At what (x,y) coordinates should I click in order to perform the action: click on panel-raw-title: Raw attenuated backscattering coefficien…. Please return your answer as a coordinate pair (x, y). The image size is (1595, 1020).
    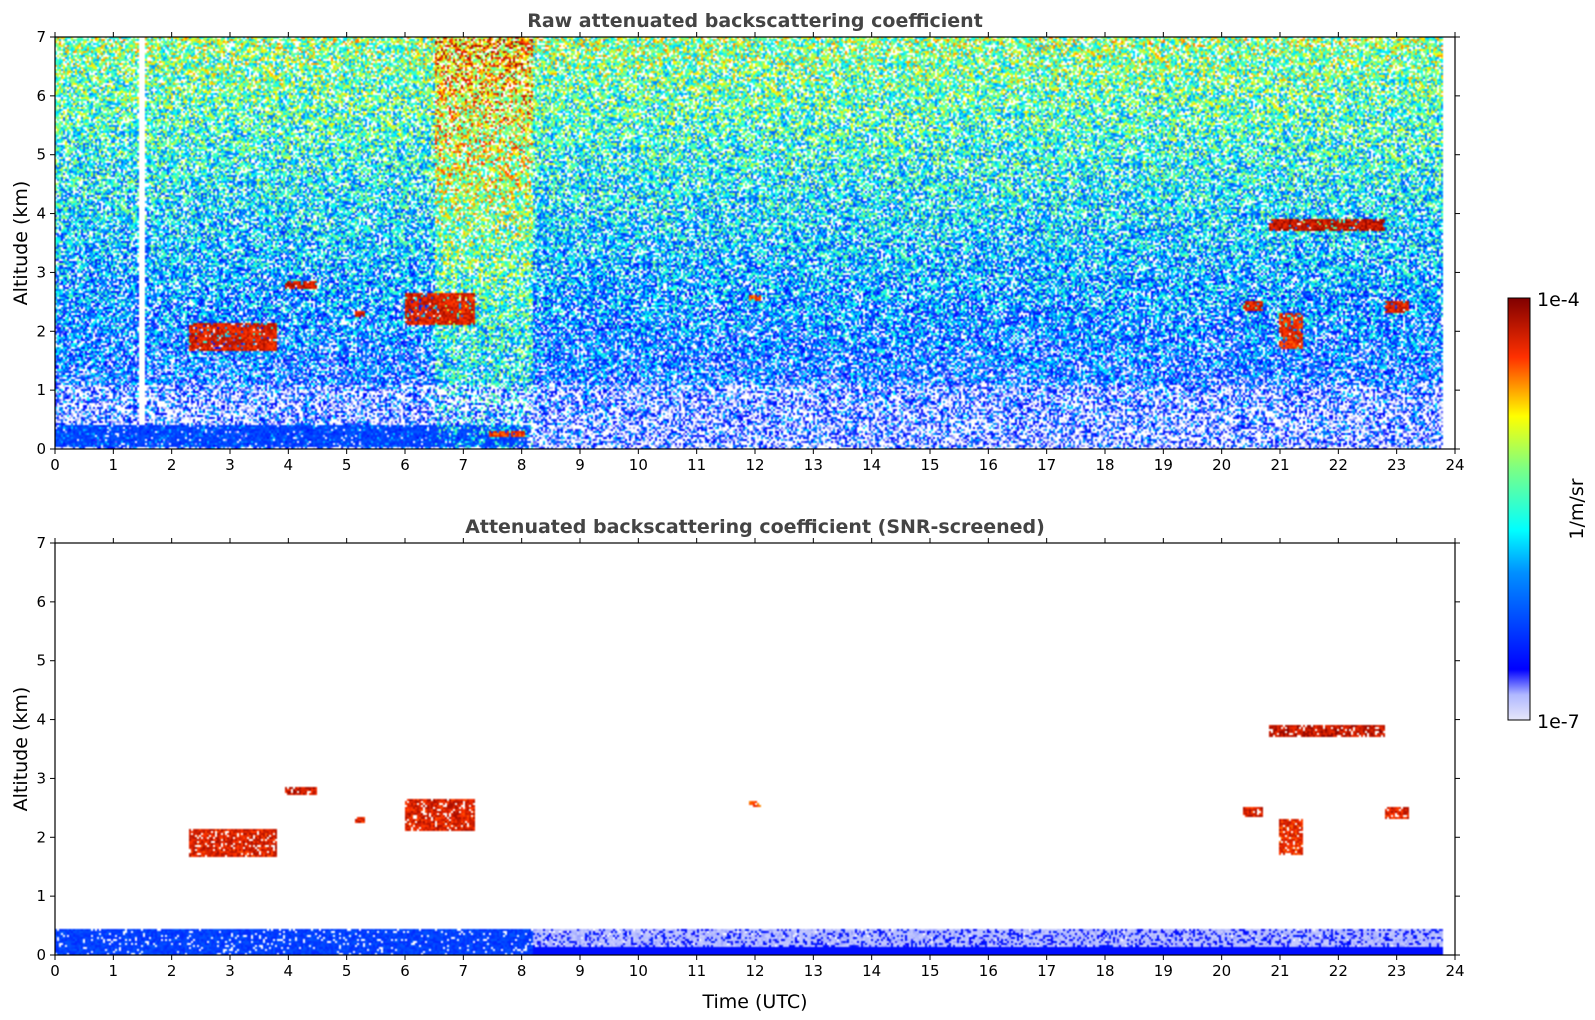
    Looking at the image, I should click on (755, 21).